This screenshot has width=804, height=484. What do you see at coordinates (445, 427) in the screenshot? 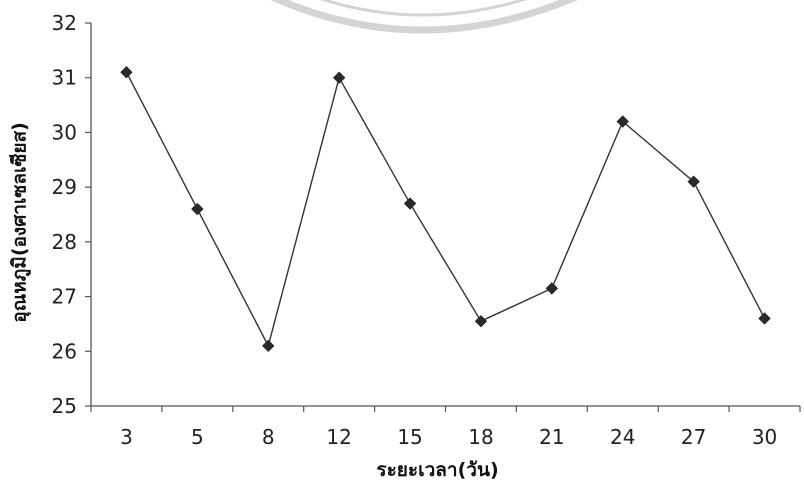
I see `x-axis-ticks: 3 5 8 12 15 18 21 24 27 30` at bounding box center [445, 427].